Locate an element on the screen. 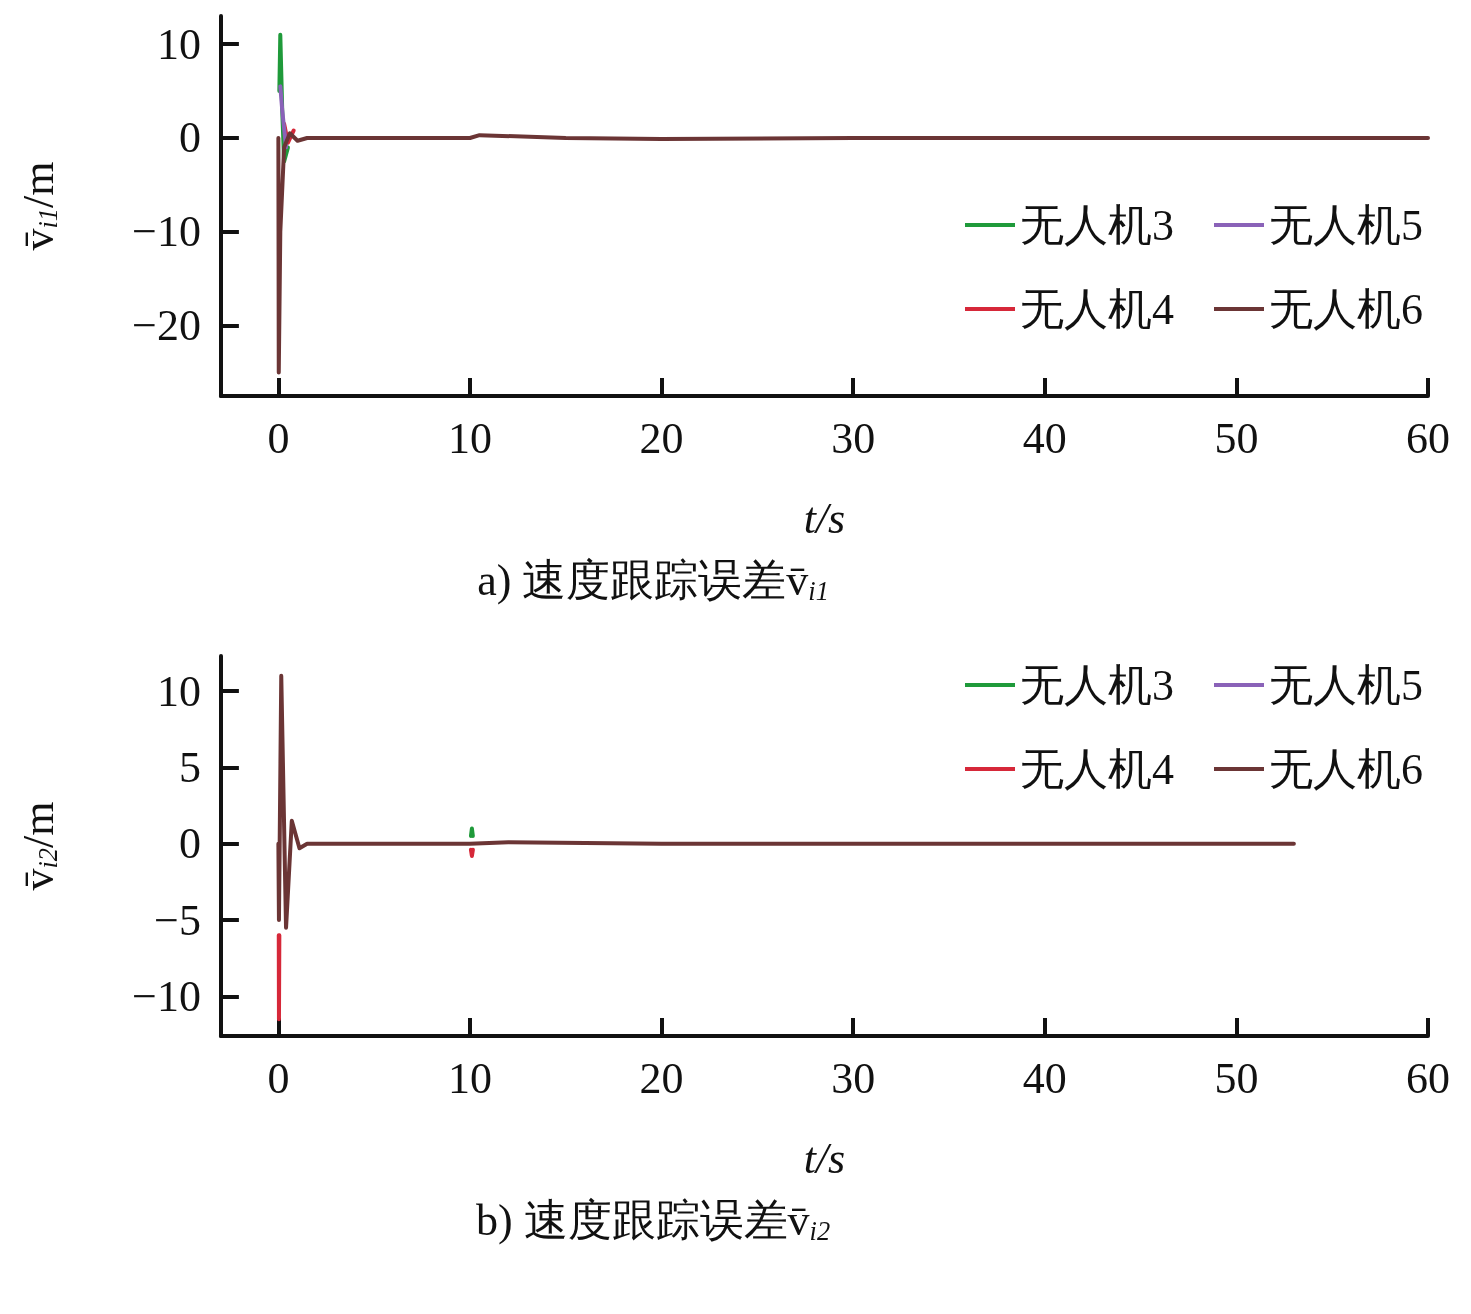 This screenshot has width=1471, height=1314. y-tick-label: 5 is located at coordinates (189, 767).